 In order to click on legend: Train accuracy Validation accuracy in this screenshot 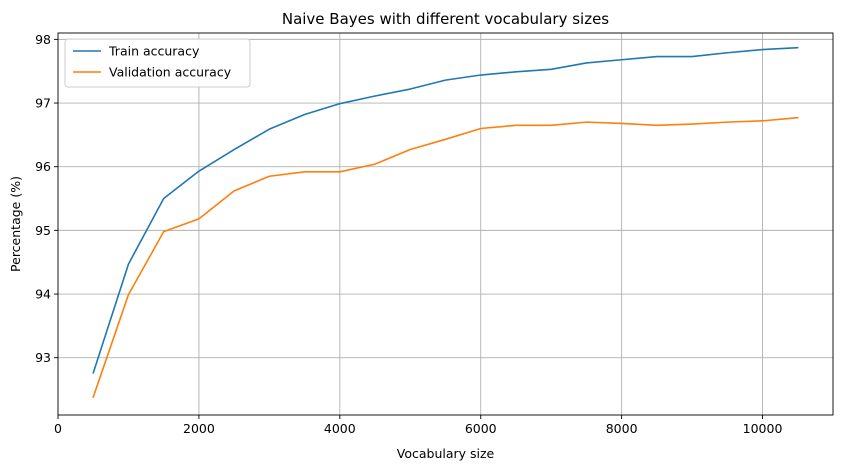, I will do `click(157, 63)`.